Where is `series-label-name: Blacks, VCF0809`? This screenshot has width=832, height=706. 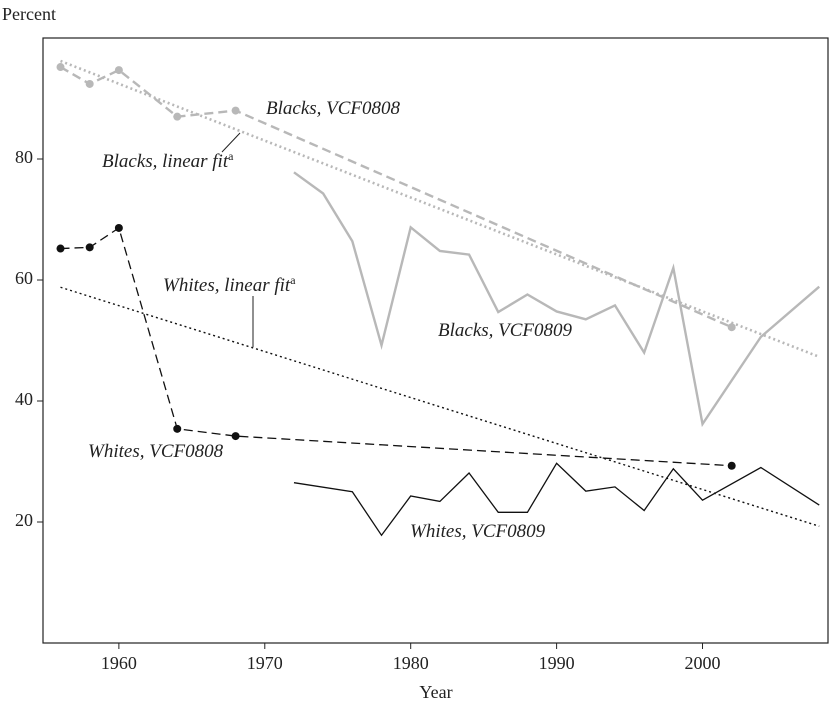 series-label-name: Blacks, VCF0809 is located at coordinates (505, 330).